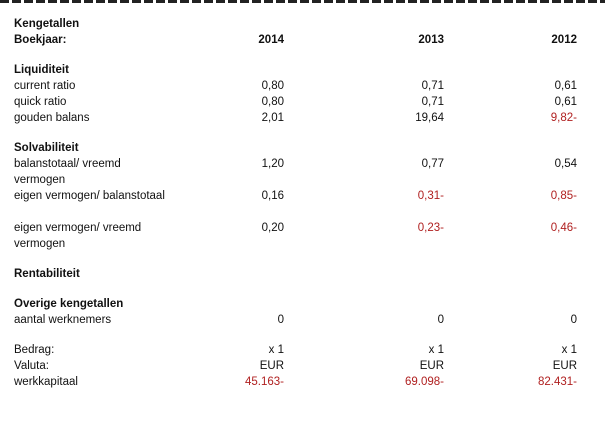 The image size is (605, 425). Describe the element at coordinates (431, 366) in the screenshot. I see `value-2013: EUR` at that location.